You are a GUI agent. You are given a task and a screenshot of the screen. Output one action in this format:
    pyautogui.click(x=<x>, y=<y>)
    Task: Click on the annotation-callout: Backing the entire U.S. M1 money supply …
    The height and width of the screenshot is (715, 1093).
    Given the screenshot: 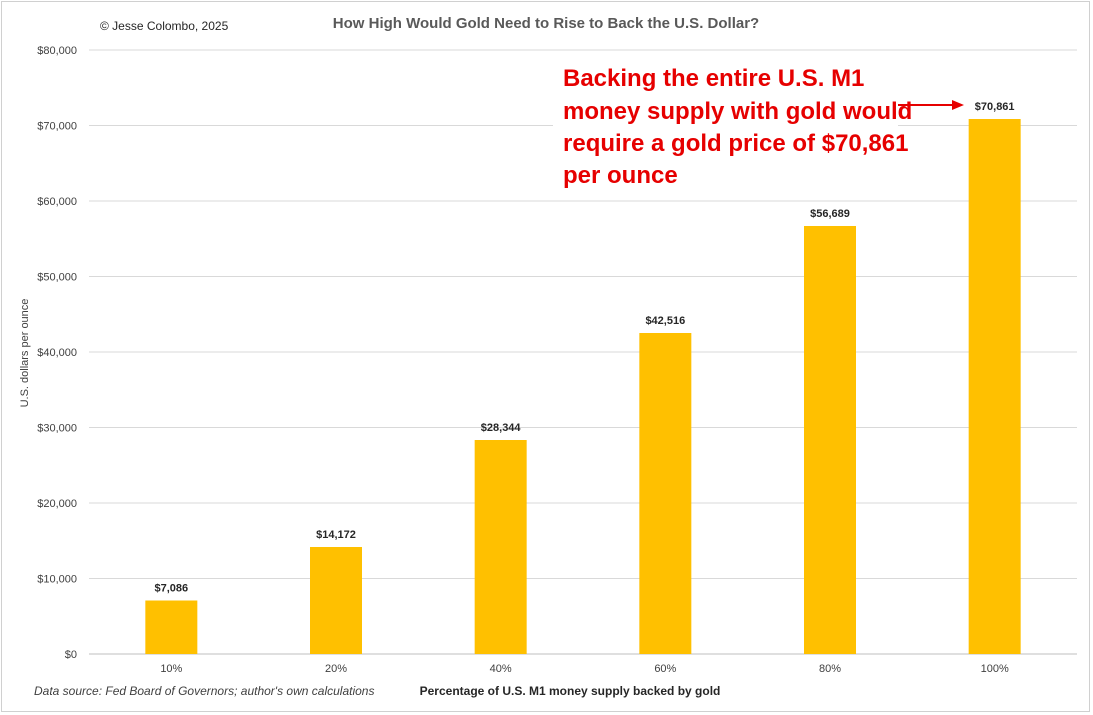 What is the action you would take?
    pyautogui.click(x=758, y=126)
    